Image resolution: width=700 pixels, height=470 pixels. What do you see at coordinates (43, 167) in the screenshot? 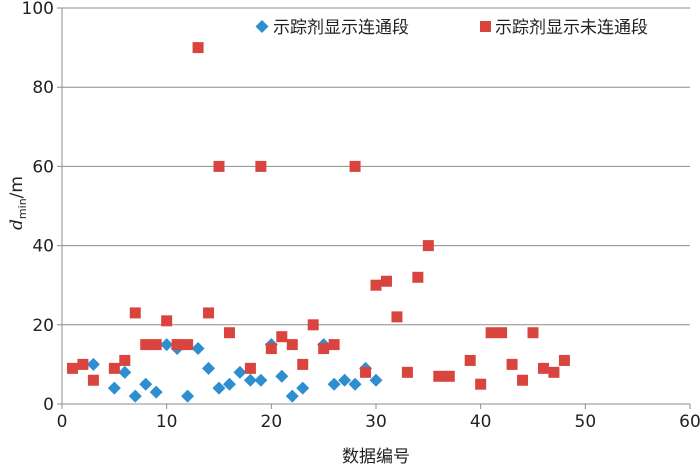
I see `y-tick-label: 60` at bounding box center [43, 167].